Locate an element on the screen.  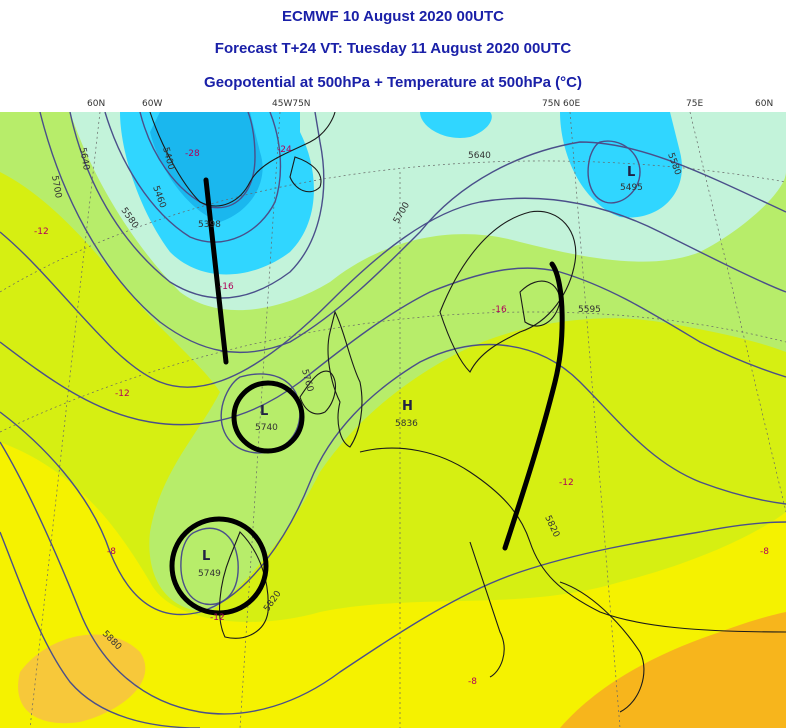
center-value: 5740 is located at coordinates (266, 428).